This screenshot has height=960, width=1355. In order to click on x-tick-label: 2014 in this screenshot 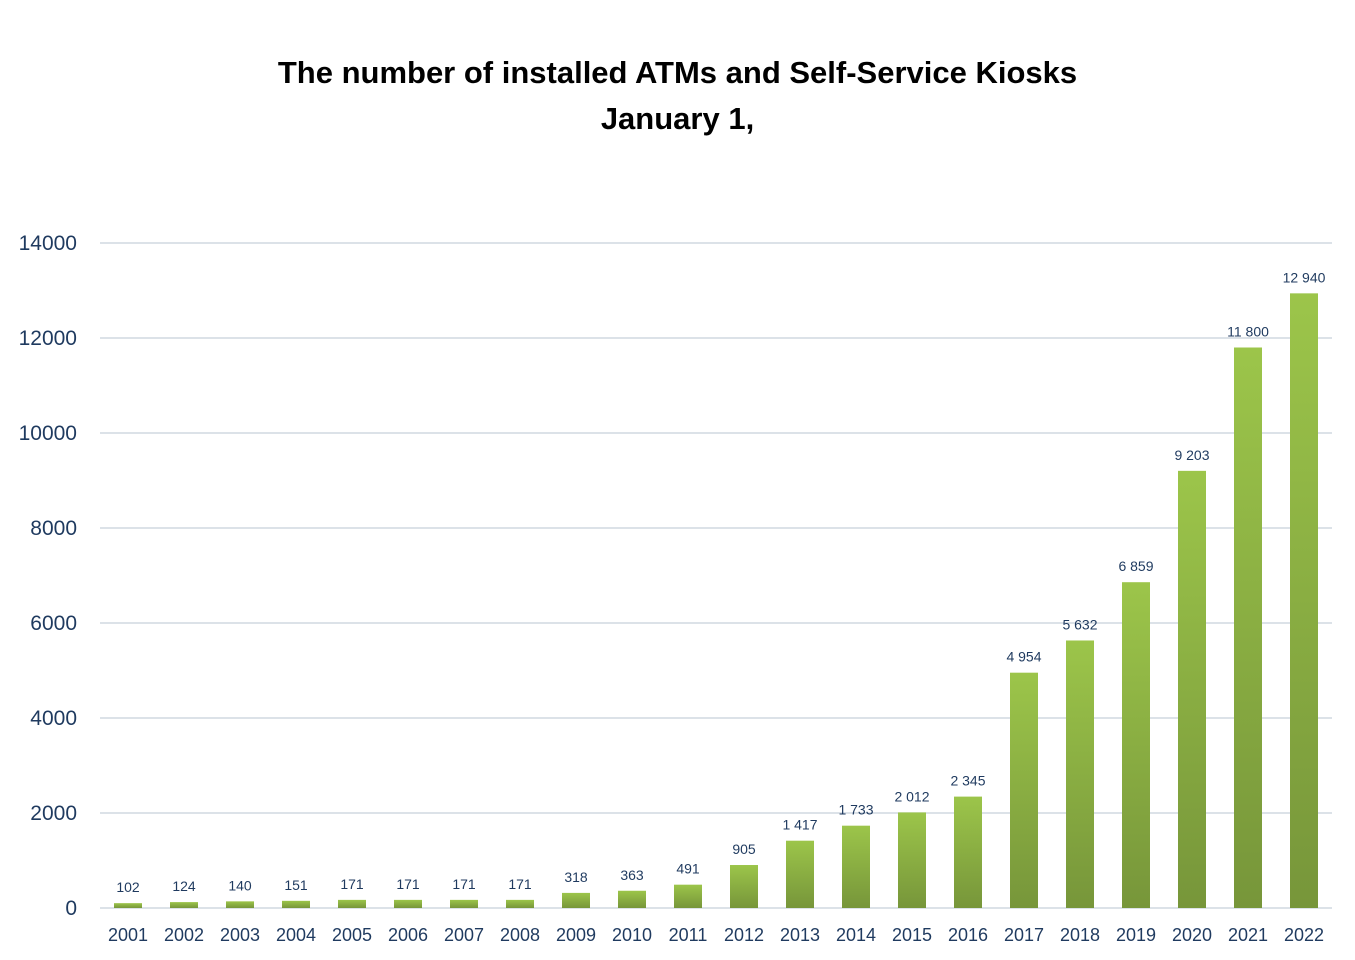, I will do `click(856, 935)`.